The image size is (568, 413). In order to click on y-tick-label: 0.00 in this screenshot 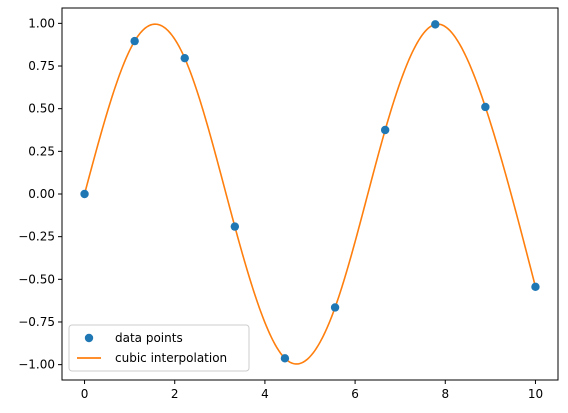, I will do `click(41, 194)`.